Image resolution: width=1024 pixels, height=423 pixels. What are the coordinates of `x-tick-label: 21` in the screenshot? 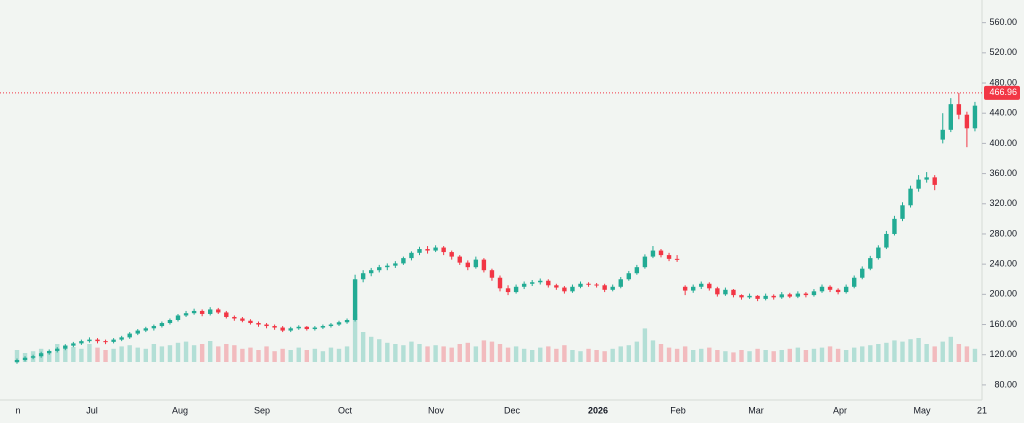 It's located at (982, 410).